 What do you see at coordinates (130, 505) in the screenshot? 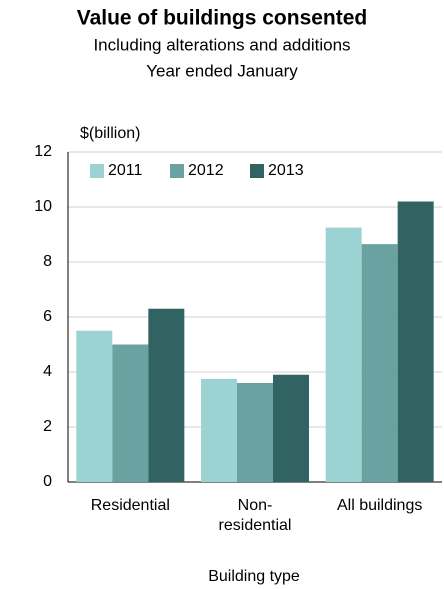
I see `x-tick-label: Residential` at bounding box center [130, 505].